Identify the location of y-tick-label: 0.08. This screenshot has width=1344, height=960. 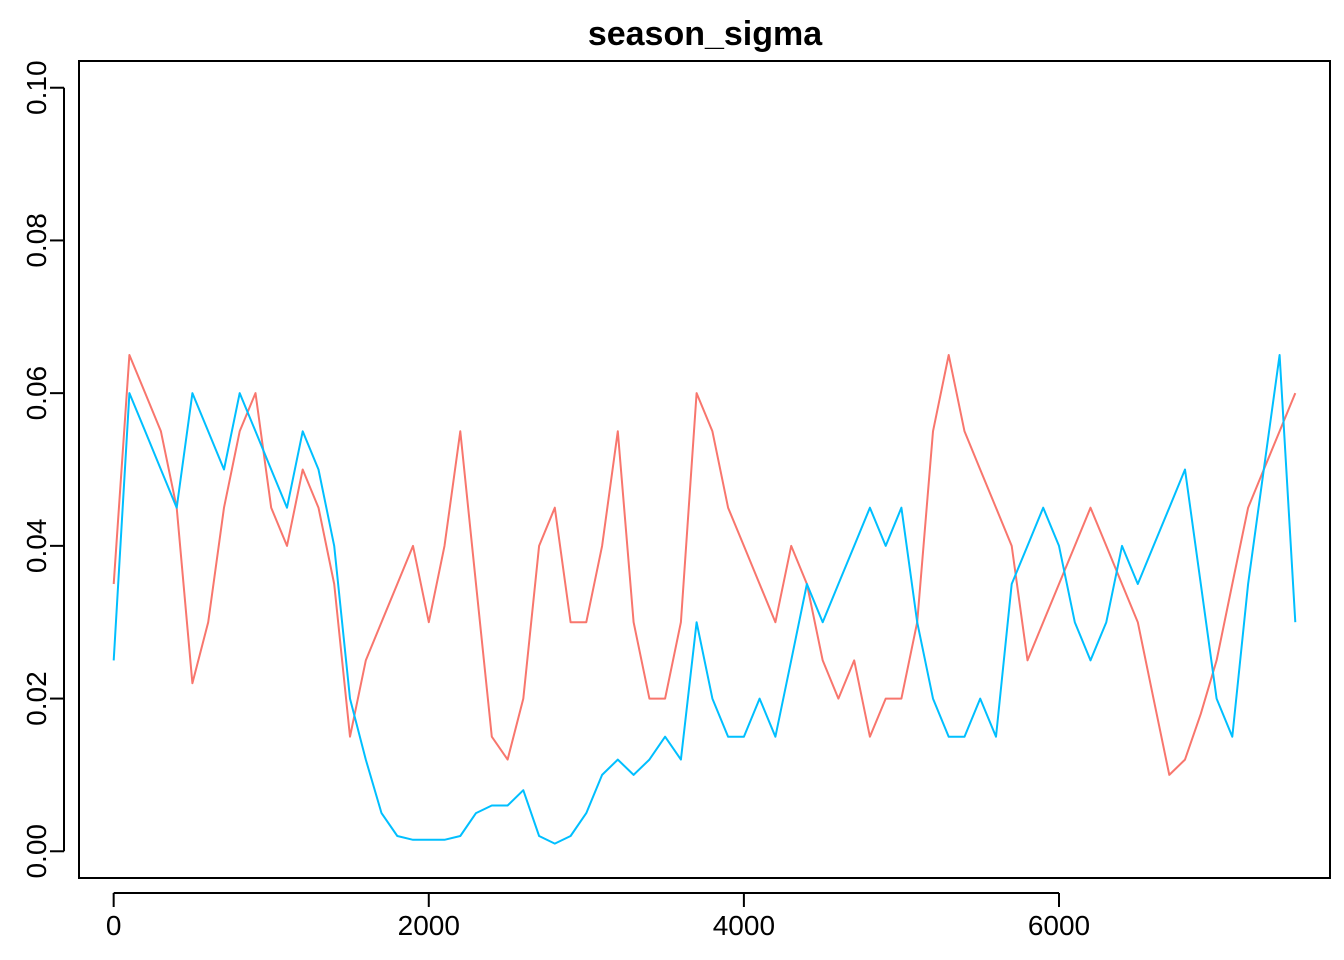
(36, 240).